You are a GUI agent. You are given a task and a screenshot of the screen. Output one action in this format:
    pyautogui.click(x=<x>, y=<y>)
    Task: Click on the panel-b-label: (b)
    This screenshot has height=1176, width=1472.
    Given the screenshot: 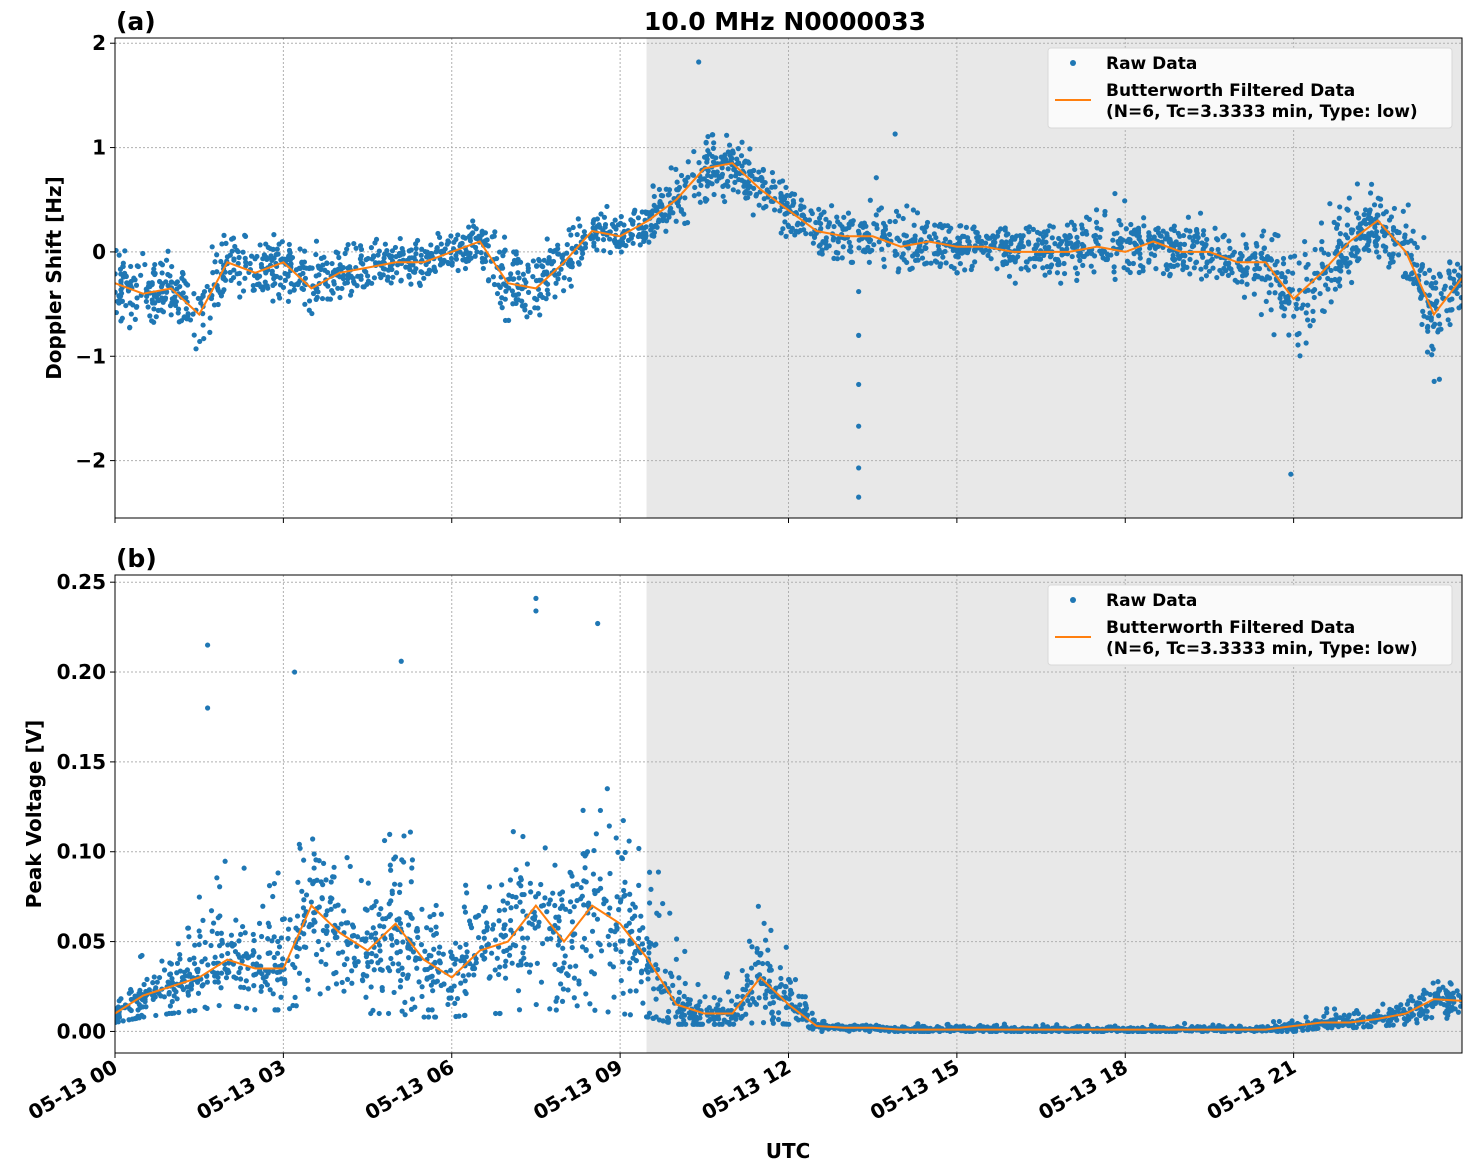 What is the action you would take?
    pyautogui.click(x=136, y=558)
    